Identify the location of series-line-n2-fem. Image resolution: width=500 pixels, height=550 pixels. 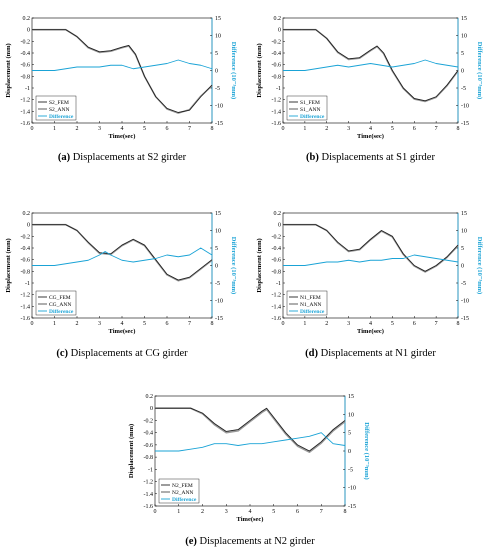
(250, 429).